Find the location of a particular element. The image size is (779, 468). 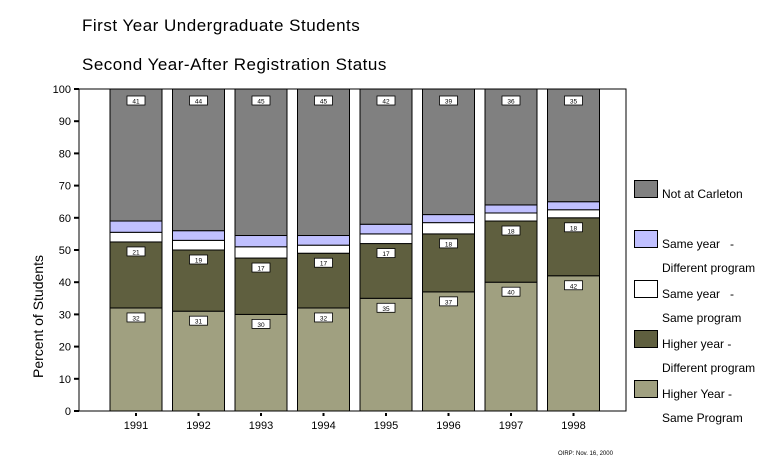

data-label: 19 is located at coordinates (199, 261).